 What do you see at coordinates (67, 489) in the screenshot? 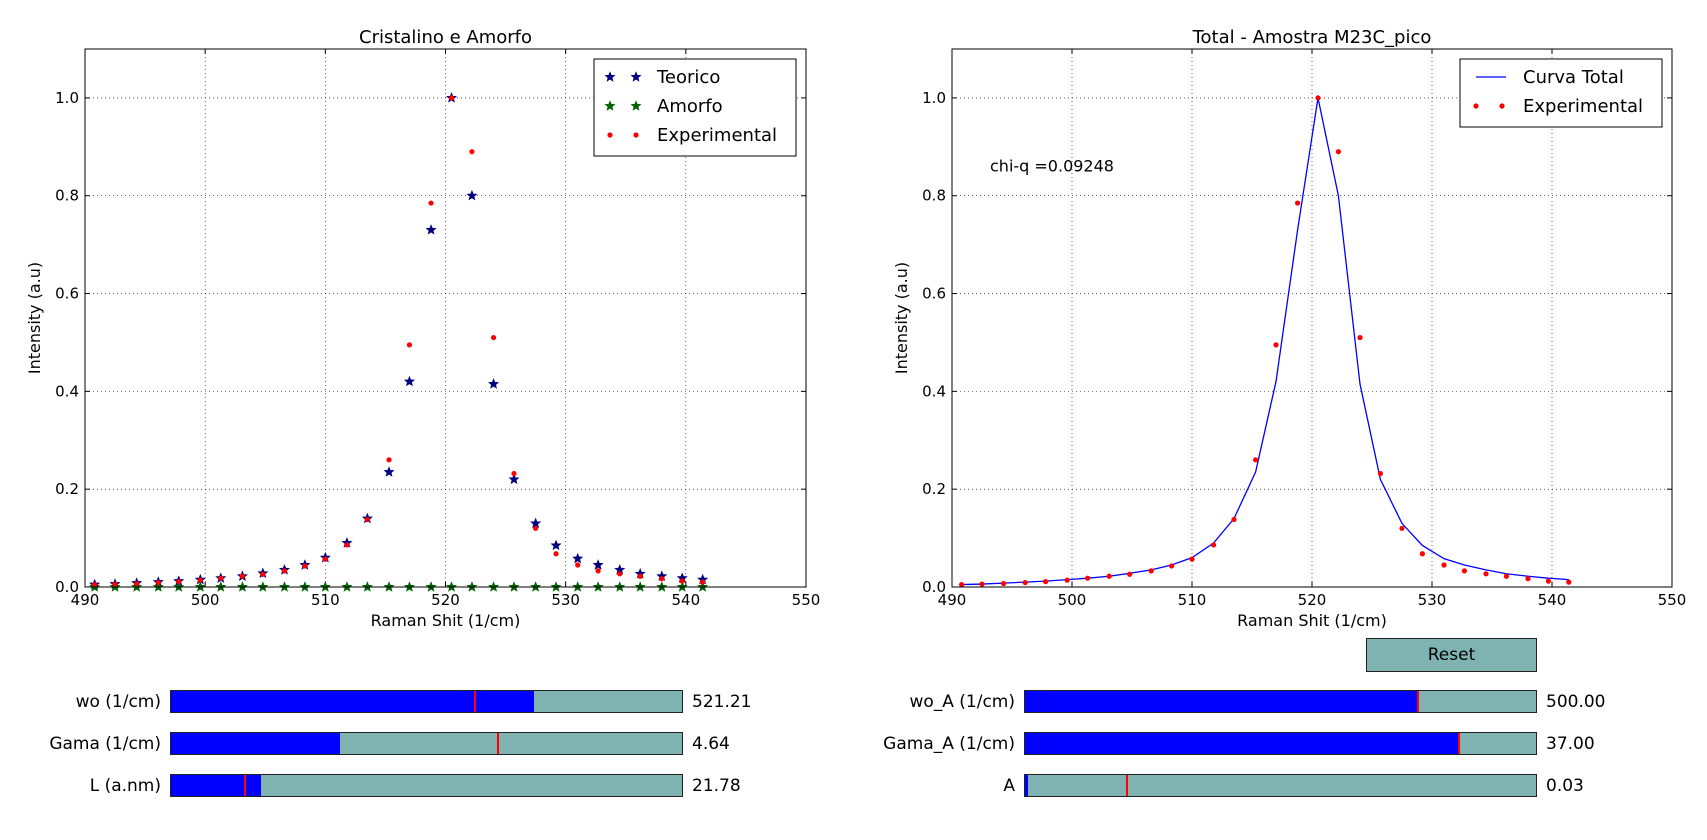
I see `y-tick-label: 0.2` at bounding box center [67, 489].